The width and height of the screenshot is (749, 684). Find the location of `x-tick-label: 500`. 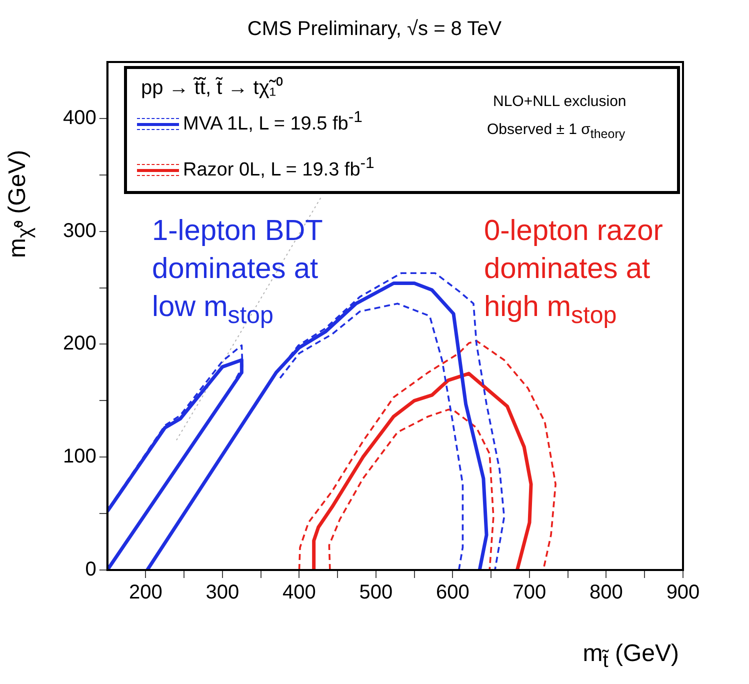

x-tick-label: 500 is located at coordinates (376, 593).